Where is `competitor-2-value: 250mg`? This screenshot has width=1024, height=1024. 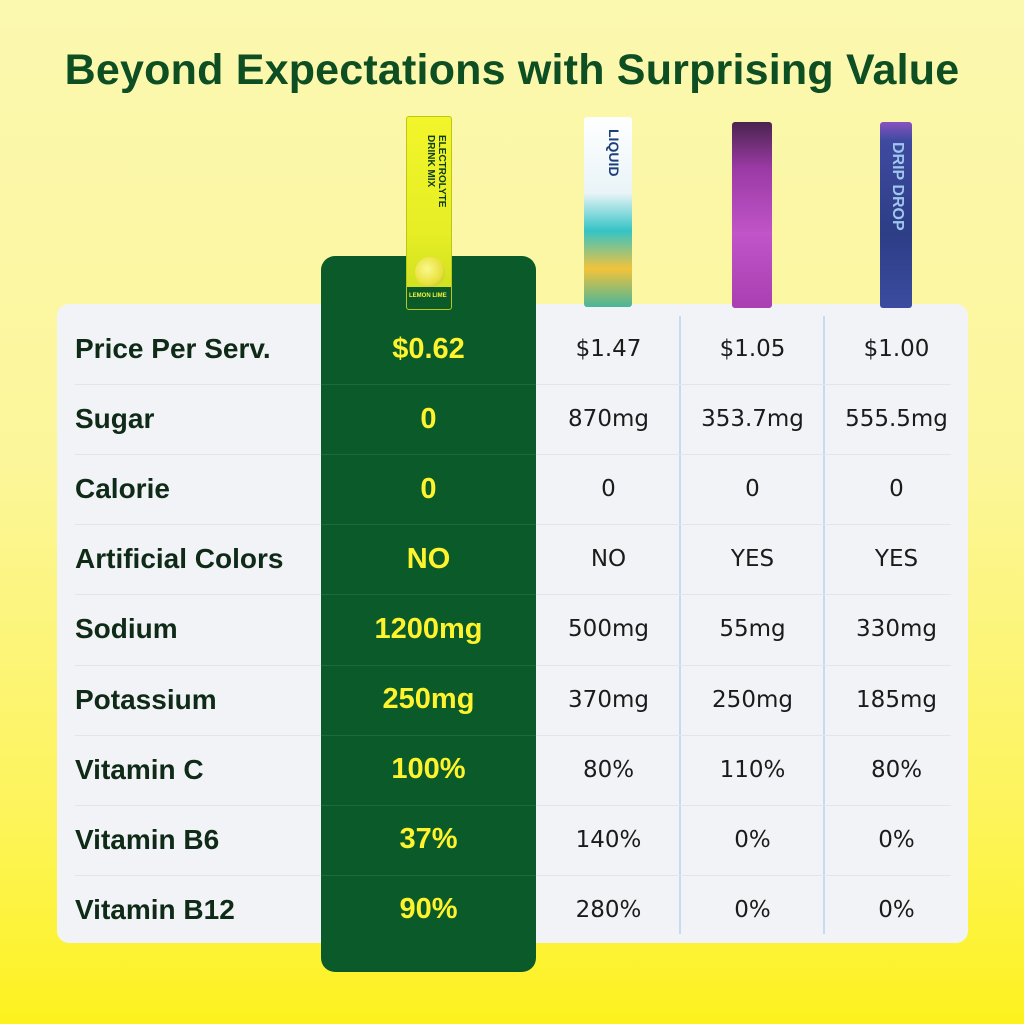
competitor-2-value: 250mg is located at coordinates (752, 699).